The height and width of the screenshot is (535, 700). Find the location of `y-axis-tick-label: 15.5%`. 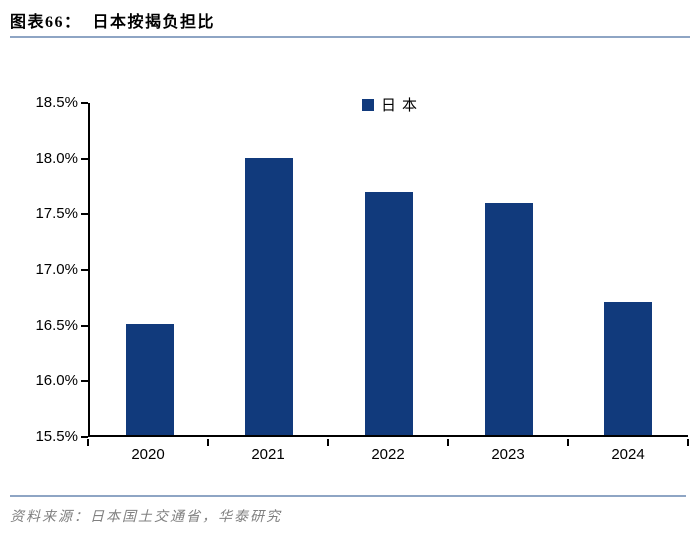

y-axis-tick-label: 15.5% is located at coordinates (56, 436).